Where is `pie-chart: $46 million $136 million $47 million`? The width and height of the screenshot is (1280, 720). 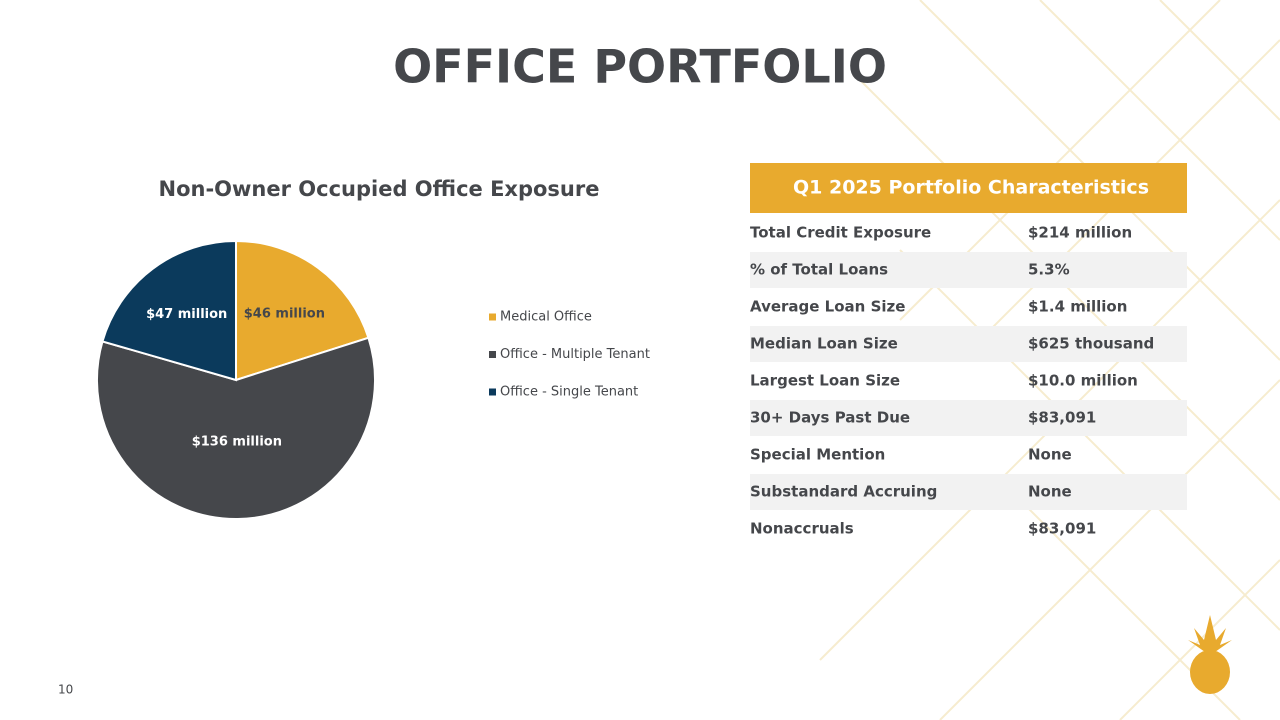
pie-chart: $46 million $136 million $47 million is located at coordinates (236, 379).